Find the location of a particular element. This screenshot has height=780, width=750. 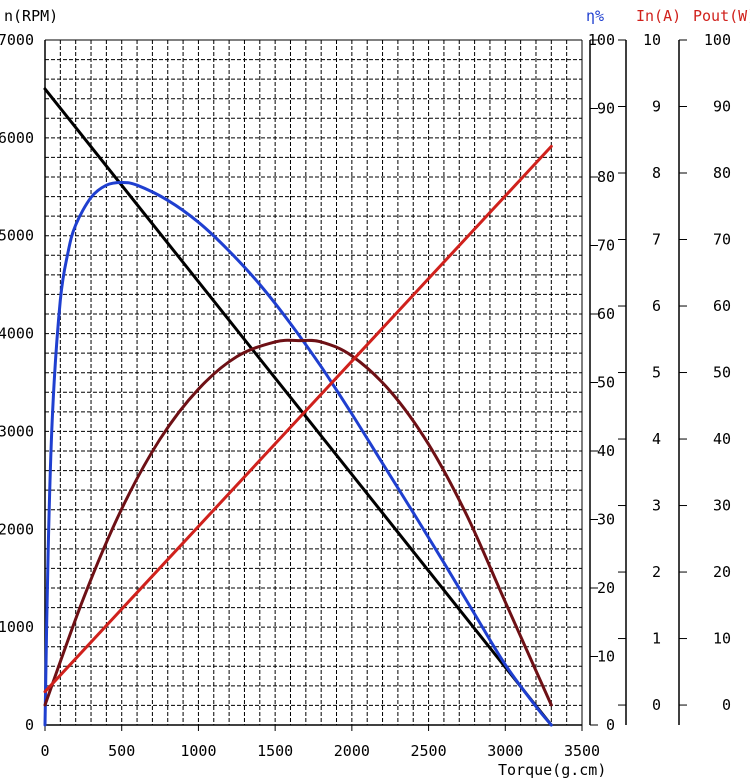

speed-axis-label: n(RPM) is located at coordinates (31, 16).